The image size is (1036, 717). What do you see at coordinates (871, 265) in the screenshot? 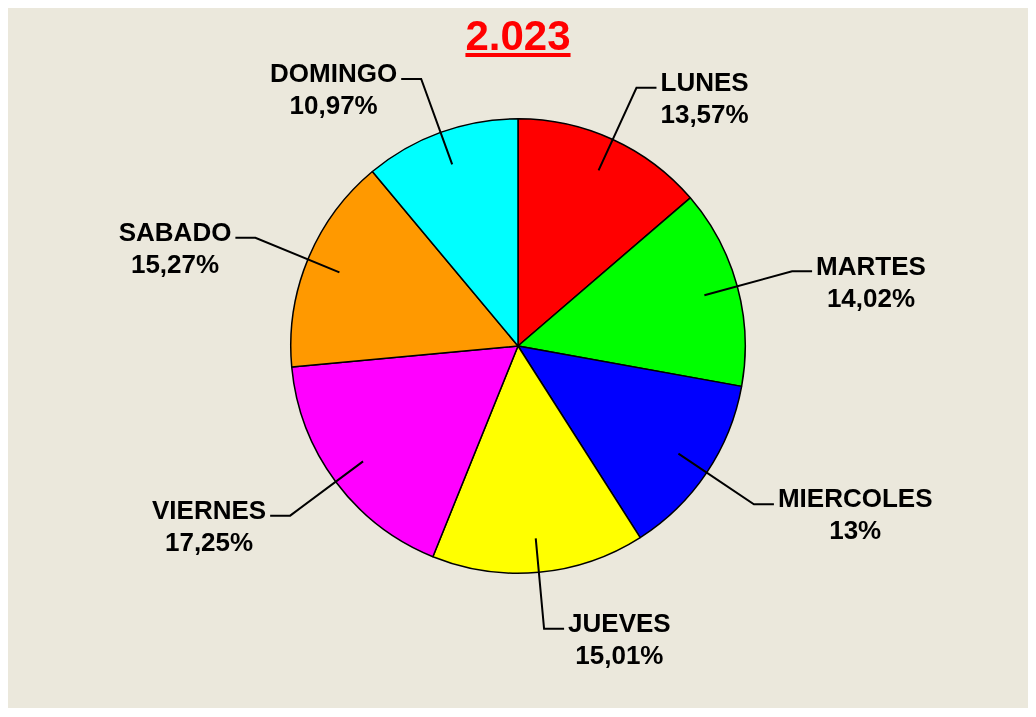
I see `slice-label: MARTES` at bounding box center [871, 265].